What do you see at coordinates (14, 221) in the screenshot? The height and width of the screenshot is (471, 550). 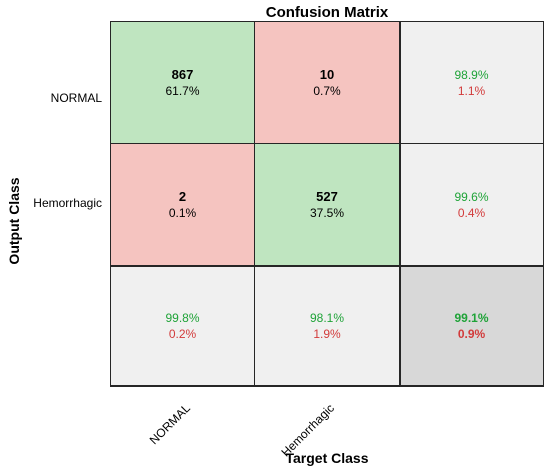 I see `y-axis-label: Output Class` at bounding box center [14, 221].